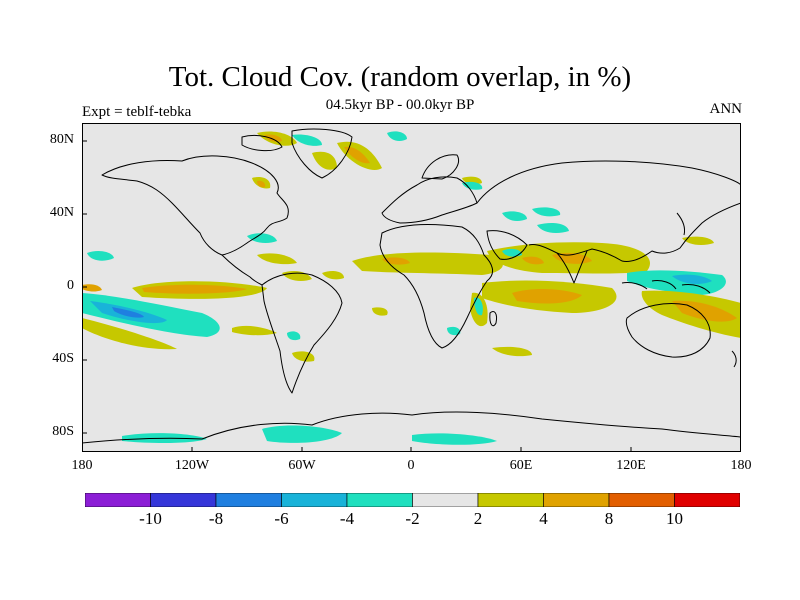  Describe the element at coordinates (478, 518) in the screenshot. I see `colorbar-label: 2` at that location.